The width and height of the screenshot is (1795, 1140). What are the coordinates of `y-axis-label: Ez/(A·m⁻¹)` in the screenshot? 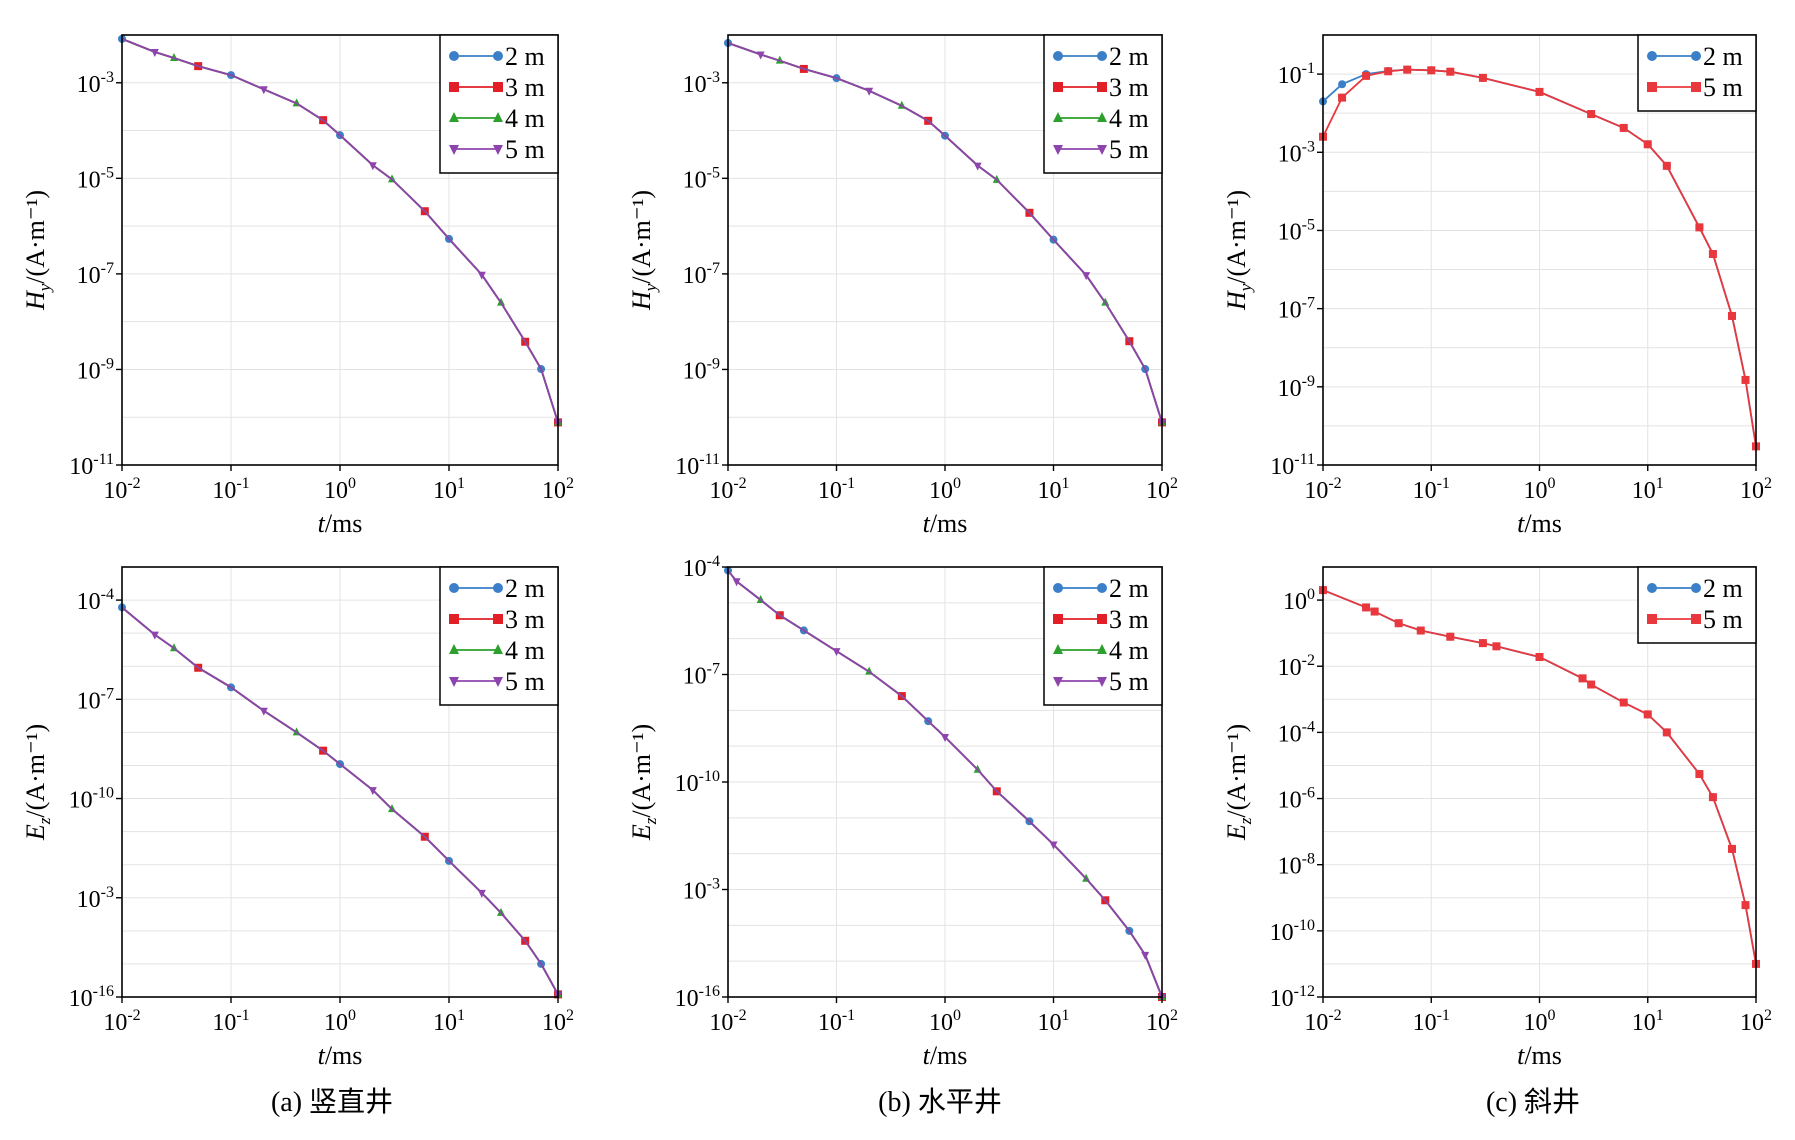 It's located at (37, 782).